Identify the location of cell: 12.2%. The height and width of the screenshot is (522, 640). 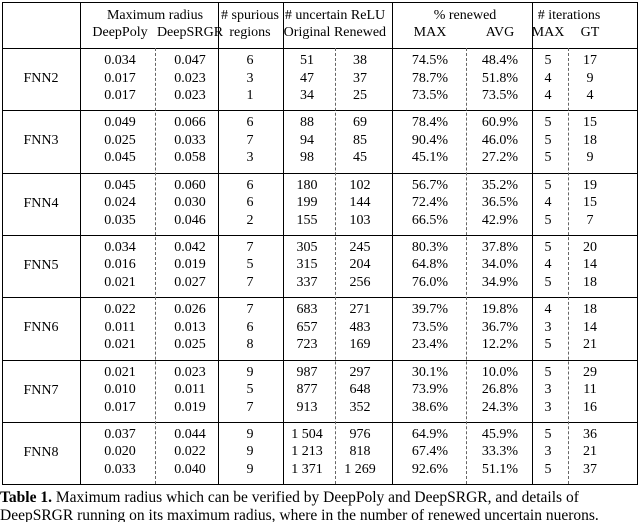
(500, 345).